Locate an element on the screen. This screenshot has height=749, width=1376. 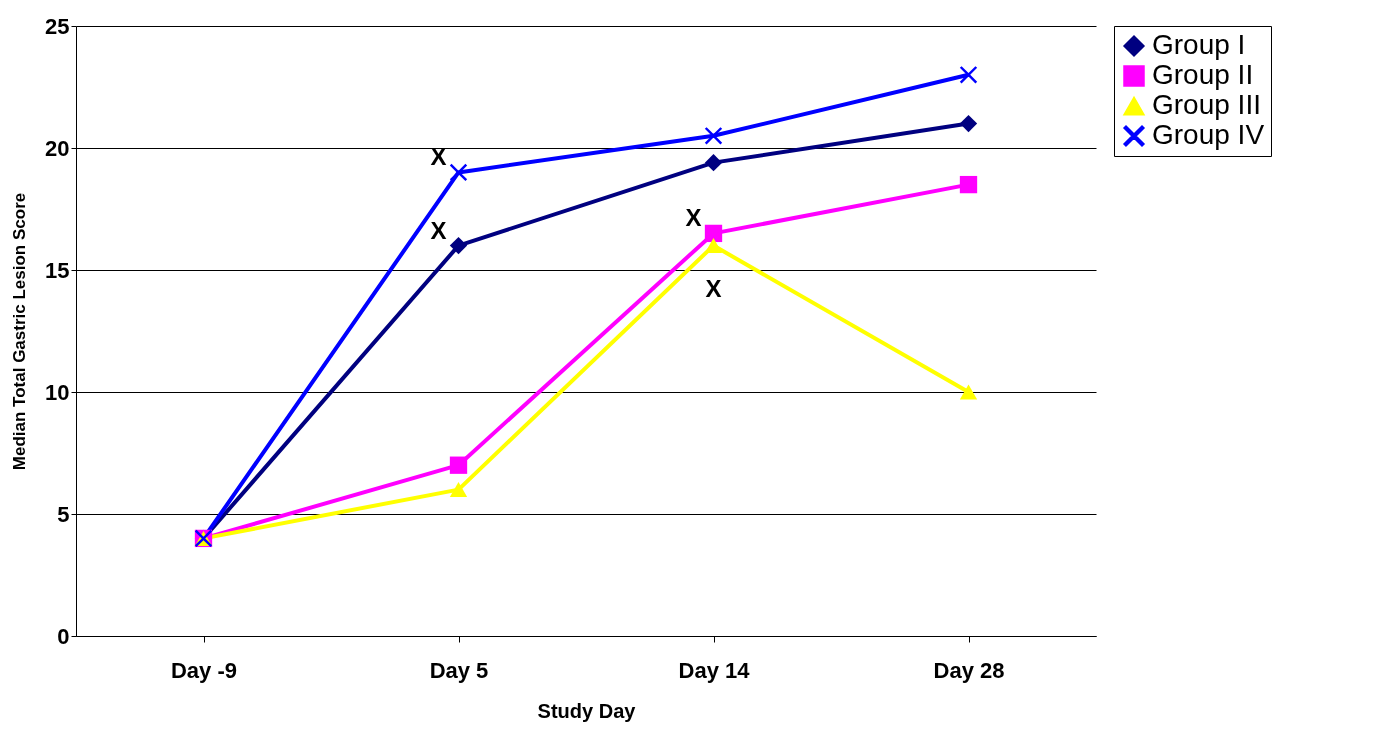
y-tick-label: 5 is located at coordinates (63, 514).